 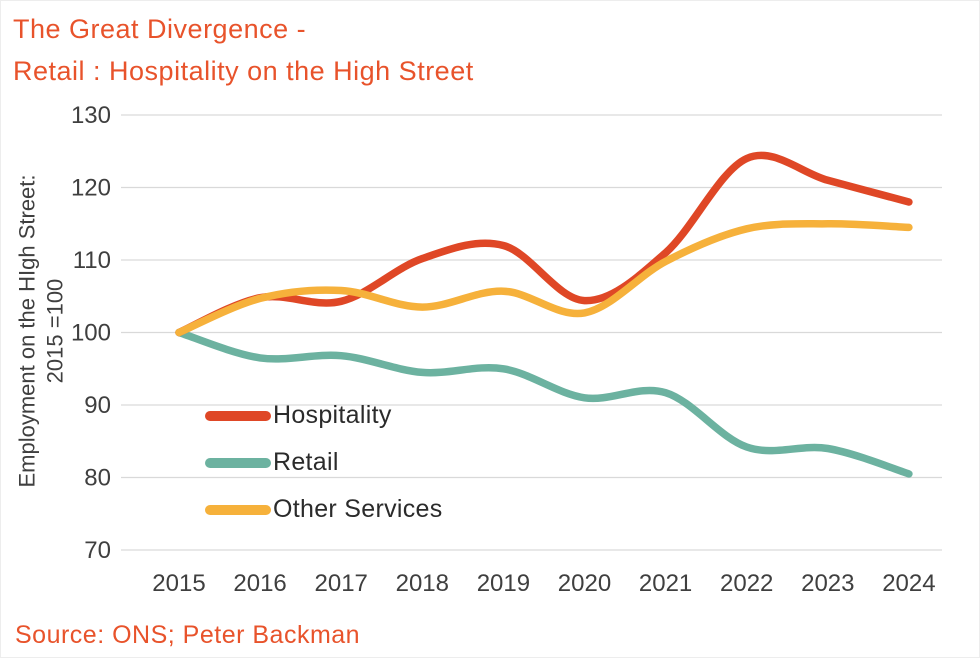 I want to click on x-tick-label: 2022, so click(x=746, y=583).